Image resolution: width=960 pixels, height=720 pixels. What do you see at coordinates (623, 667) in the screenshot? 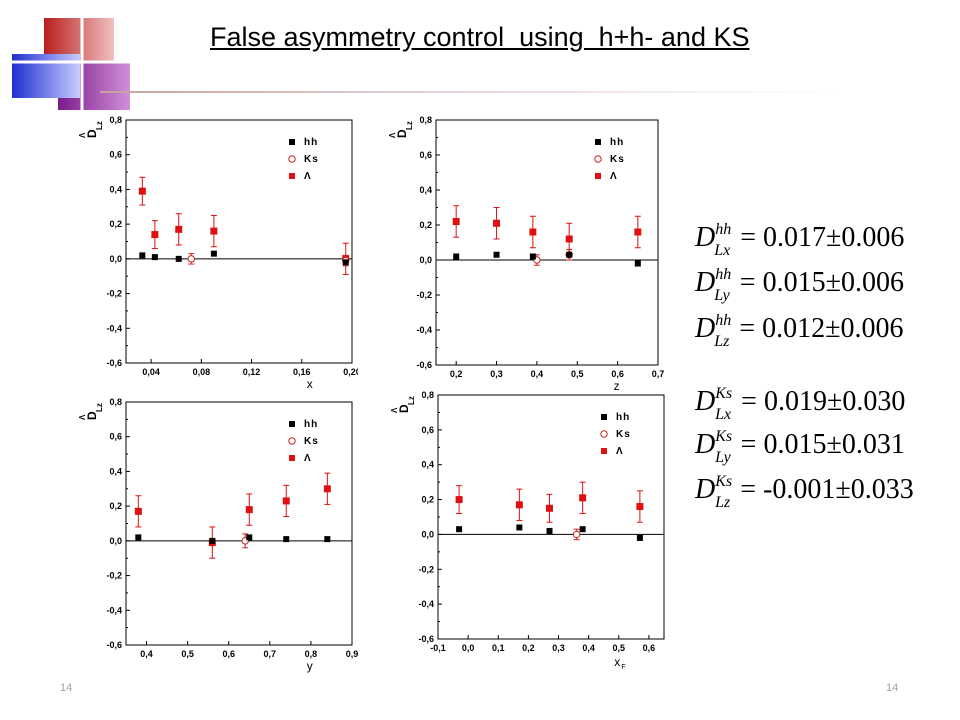
I see `x-axis-label-subscript: F` at bounding box center [623, 667].